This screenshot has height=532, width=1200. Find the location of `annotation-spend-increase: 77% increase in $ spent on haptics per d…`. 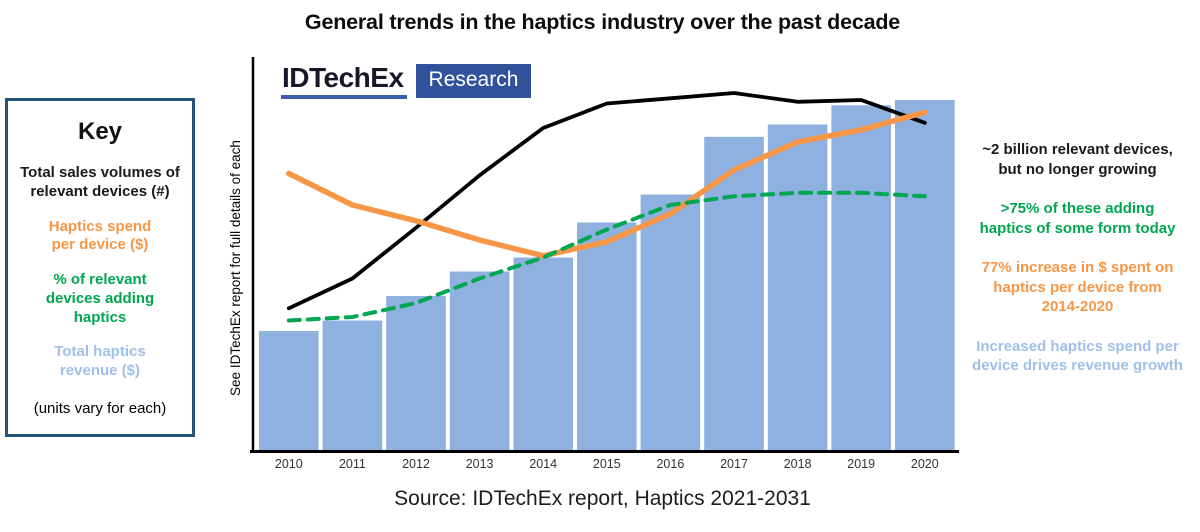

annotation-spend-increase: 77% increase in $ spent on haptics per d… is located at coordinates (1077, 287).